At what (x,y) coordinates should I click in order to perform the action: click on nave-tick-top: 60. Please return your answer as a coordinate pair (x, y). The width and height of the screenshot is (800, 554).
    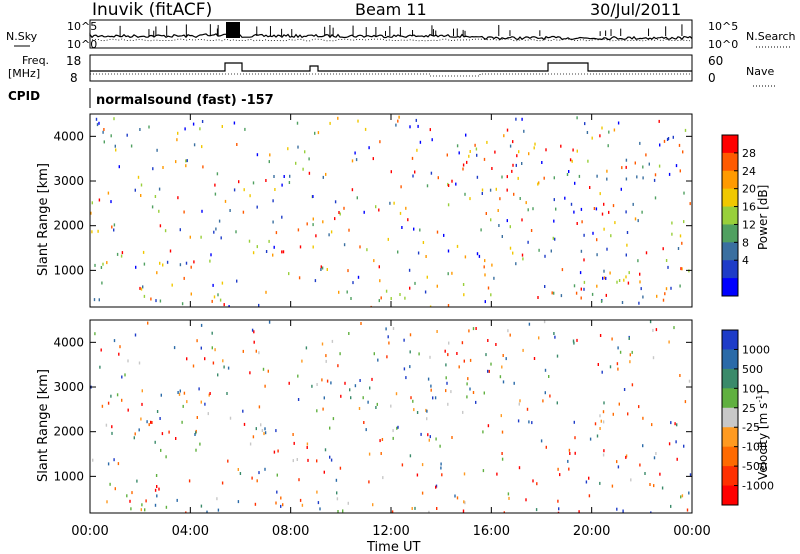
    Looking at the image, I should click on (715, 61).